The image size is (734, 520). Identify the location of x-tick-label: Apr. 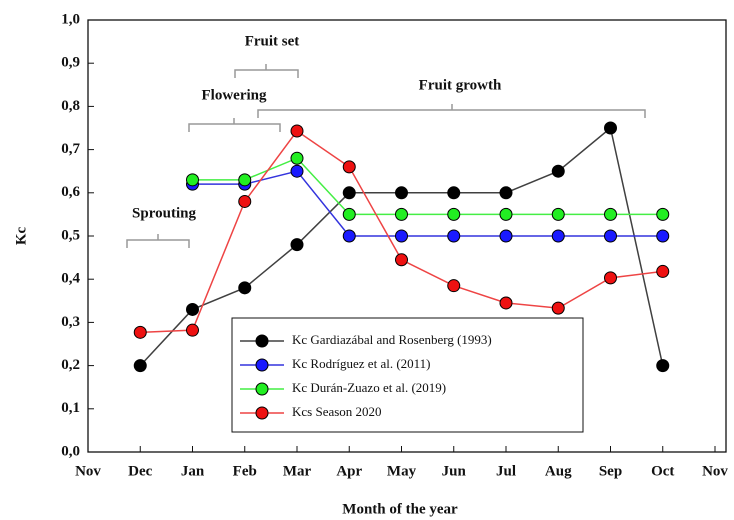
(349, 471).